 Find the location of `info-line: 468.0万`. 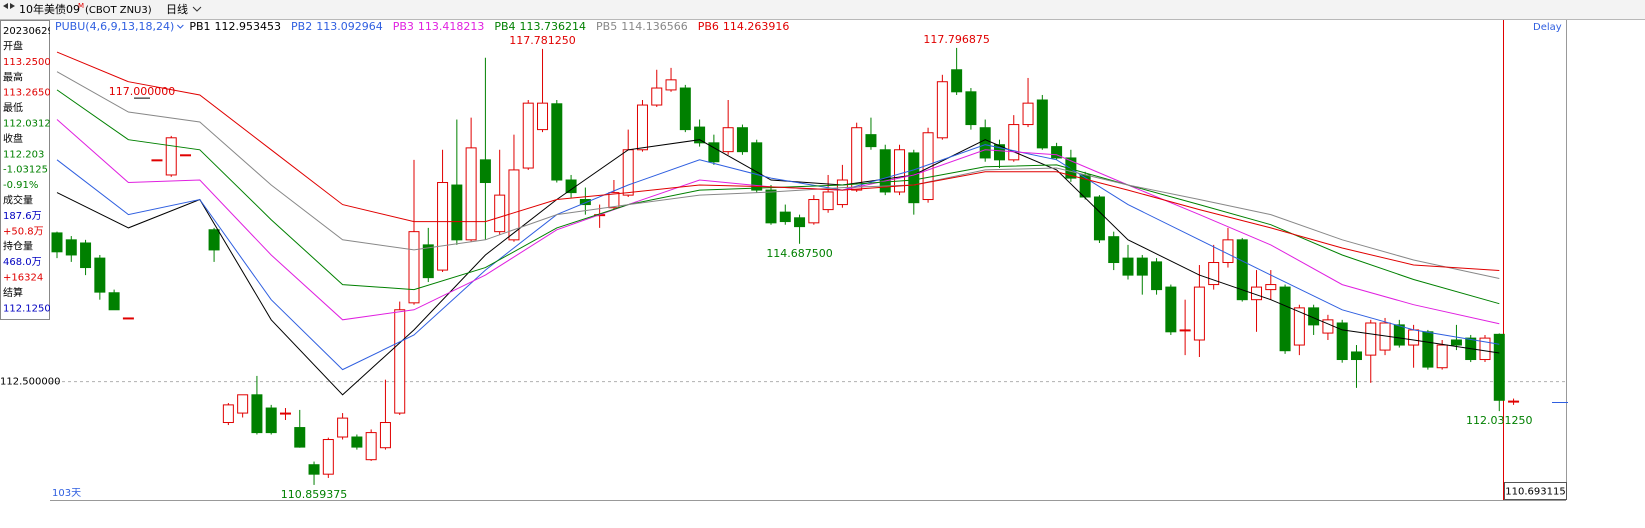

info-line: 468.0万 is located at coordinates (22, 262).